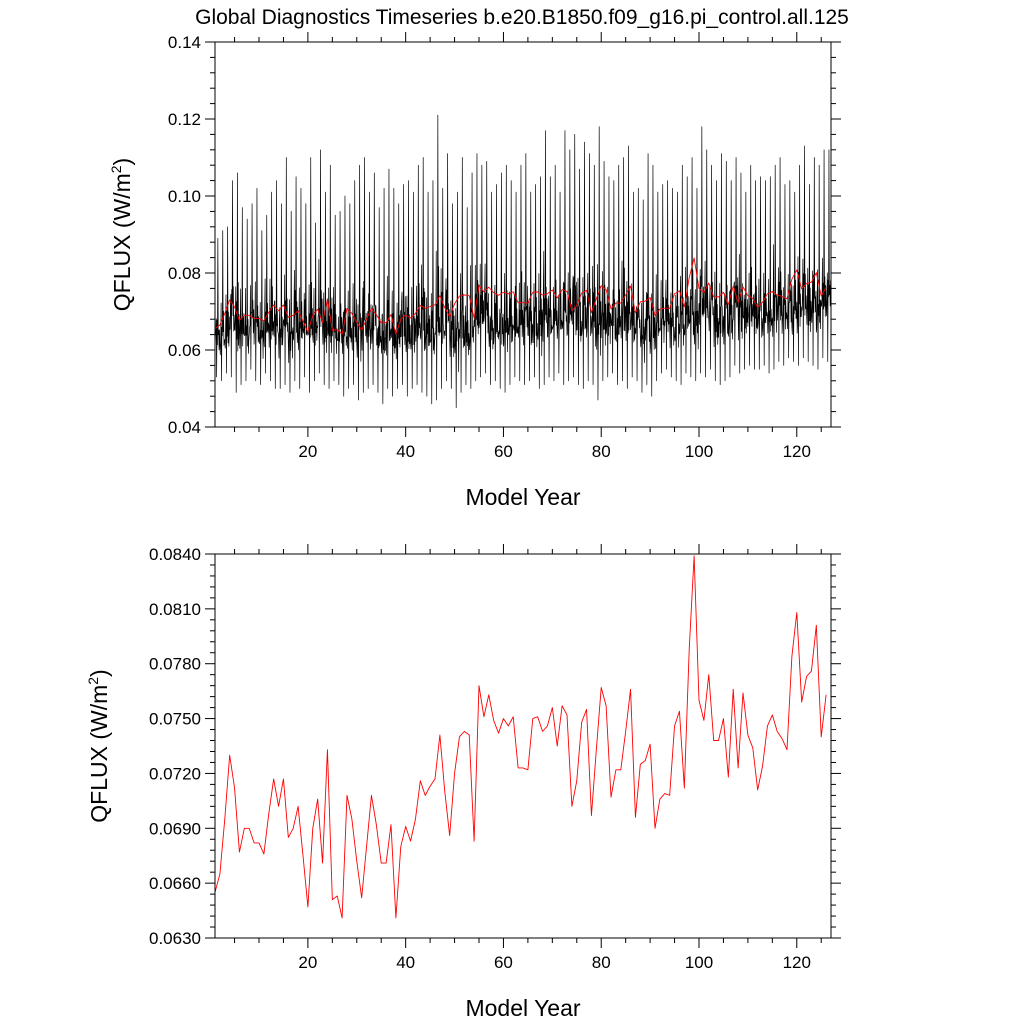 The height and width of the screenshot is (1024, 1024). What do you see at coordinates (184, 196) in the screenshot?
I see `y-tick-label: 0.10` at bounding box center [184, 196].